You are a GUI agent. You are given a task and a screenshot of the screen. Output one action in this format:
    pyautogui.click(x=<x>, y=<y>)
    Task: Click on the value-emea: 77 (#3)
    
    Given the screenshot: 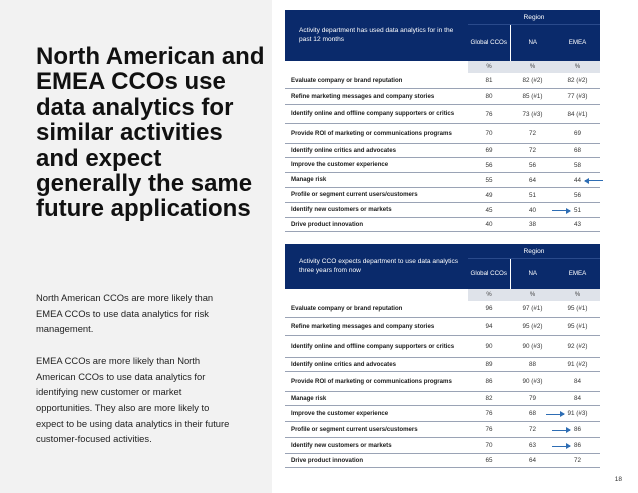 What is the action you would take?
    pyautogui.click(x=577, y=96)
    